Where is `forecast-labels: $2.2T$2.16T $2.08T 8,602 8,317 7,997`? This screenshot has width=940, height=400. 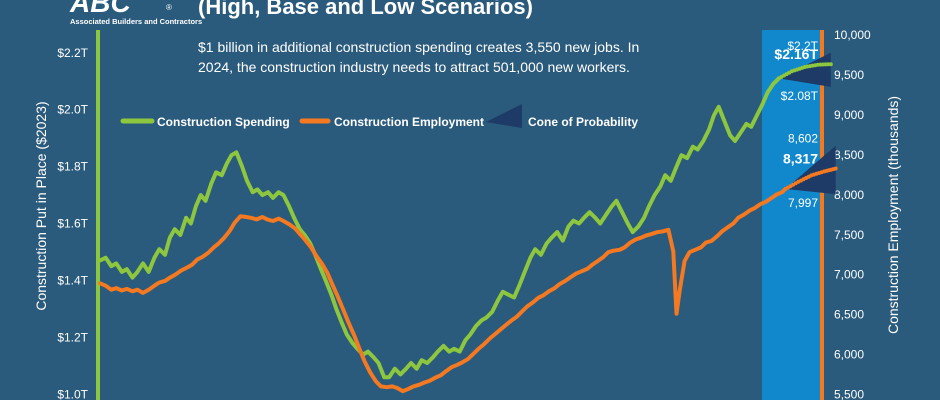
forecast-labels: $2.2T$2.16T $2.08T 8,602 8,317 7,997 is located at coordinates (796, 124).